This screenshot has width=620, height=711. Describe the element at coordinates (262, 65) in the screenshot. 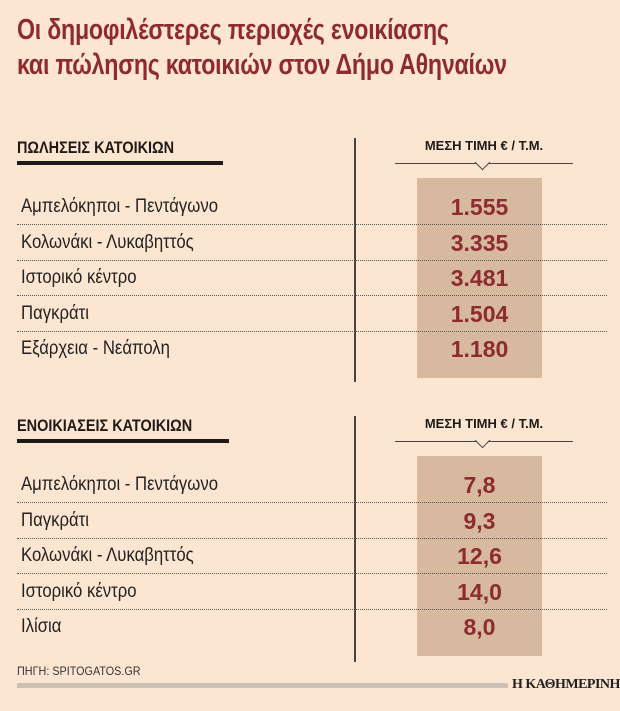

I see `title-line-2: και πώλησης κατοικιών στον Δήμο Αθηναίων` at that location.